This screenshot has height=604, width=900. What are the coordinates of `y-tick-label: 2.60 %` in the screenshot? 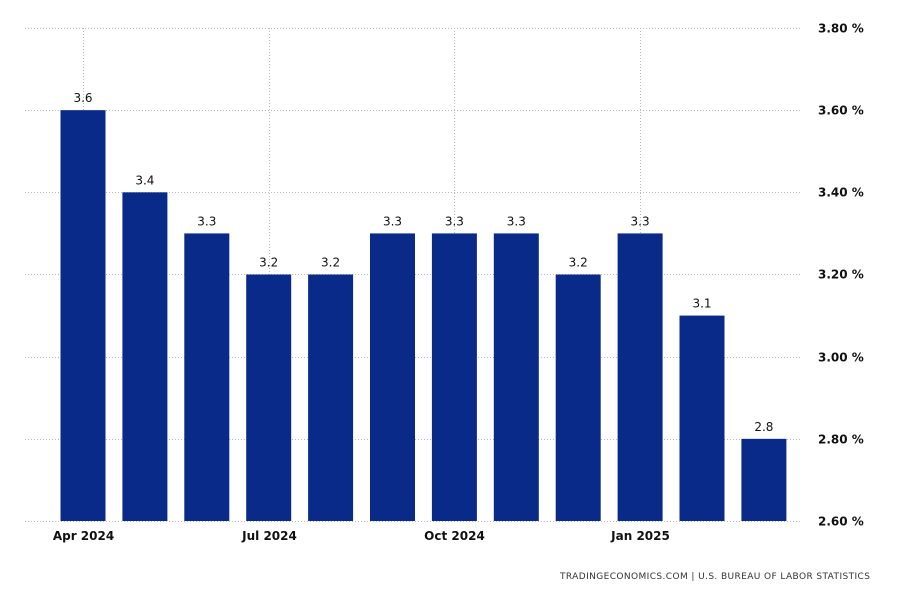 It's located at (841, 522).